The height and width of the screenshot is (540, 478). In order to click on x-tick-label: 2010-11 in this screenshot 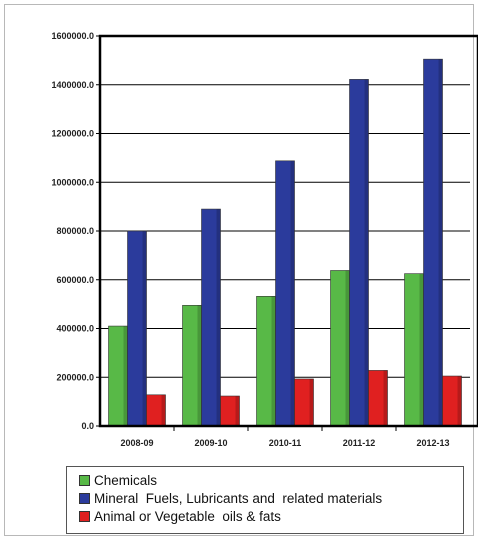, I will do `click(285, 443)`.